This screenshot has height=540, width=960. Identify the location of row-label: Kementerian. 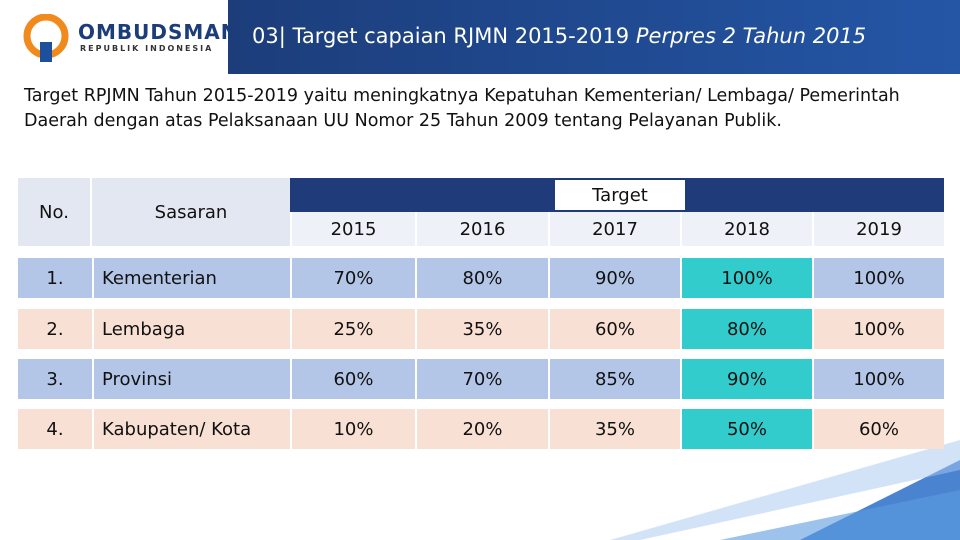
(191, 278).